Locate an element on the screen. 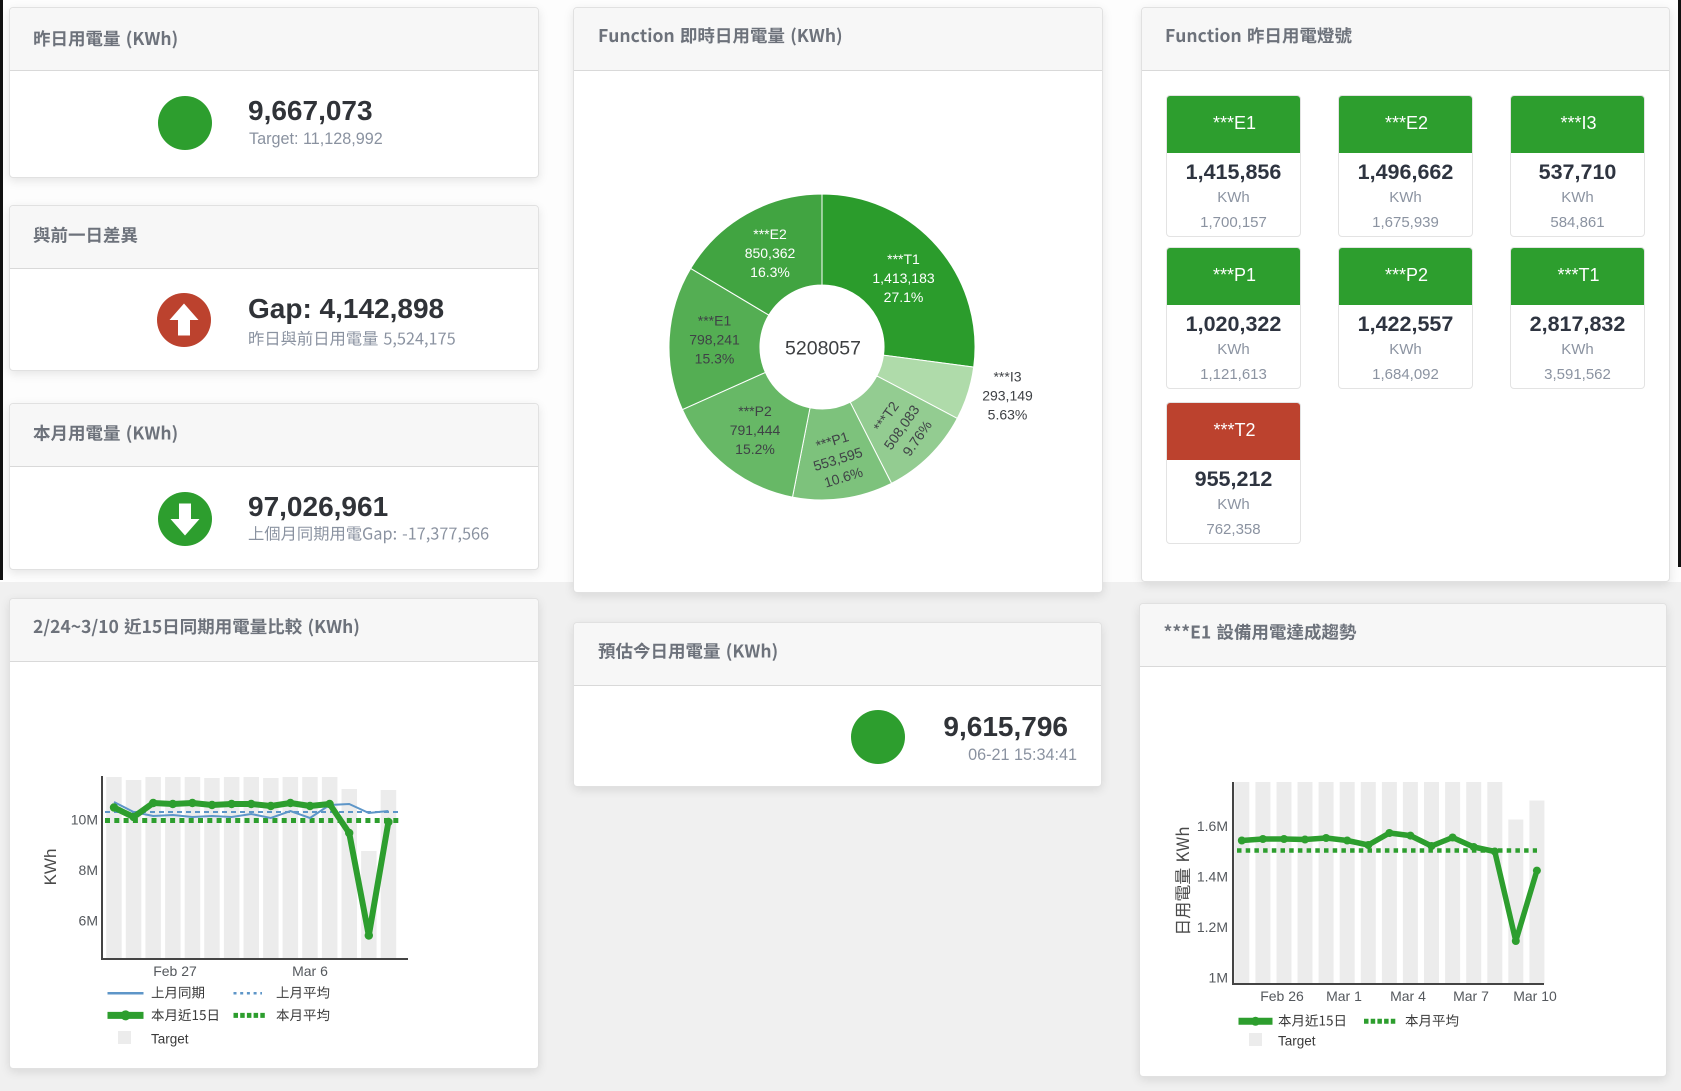  svg-text: 27.1% is located at coordinates (904, 297).